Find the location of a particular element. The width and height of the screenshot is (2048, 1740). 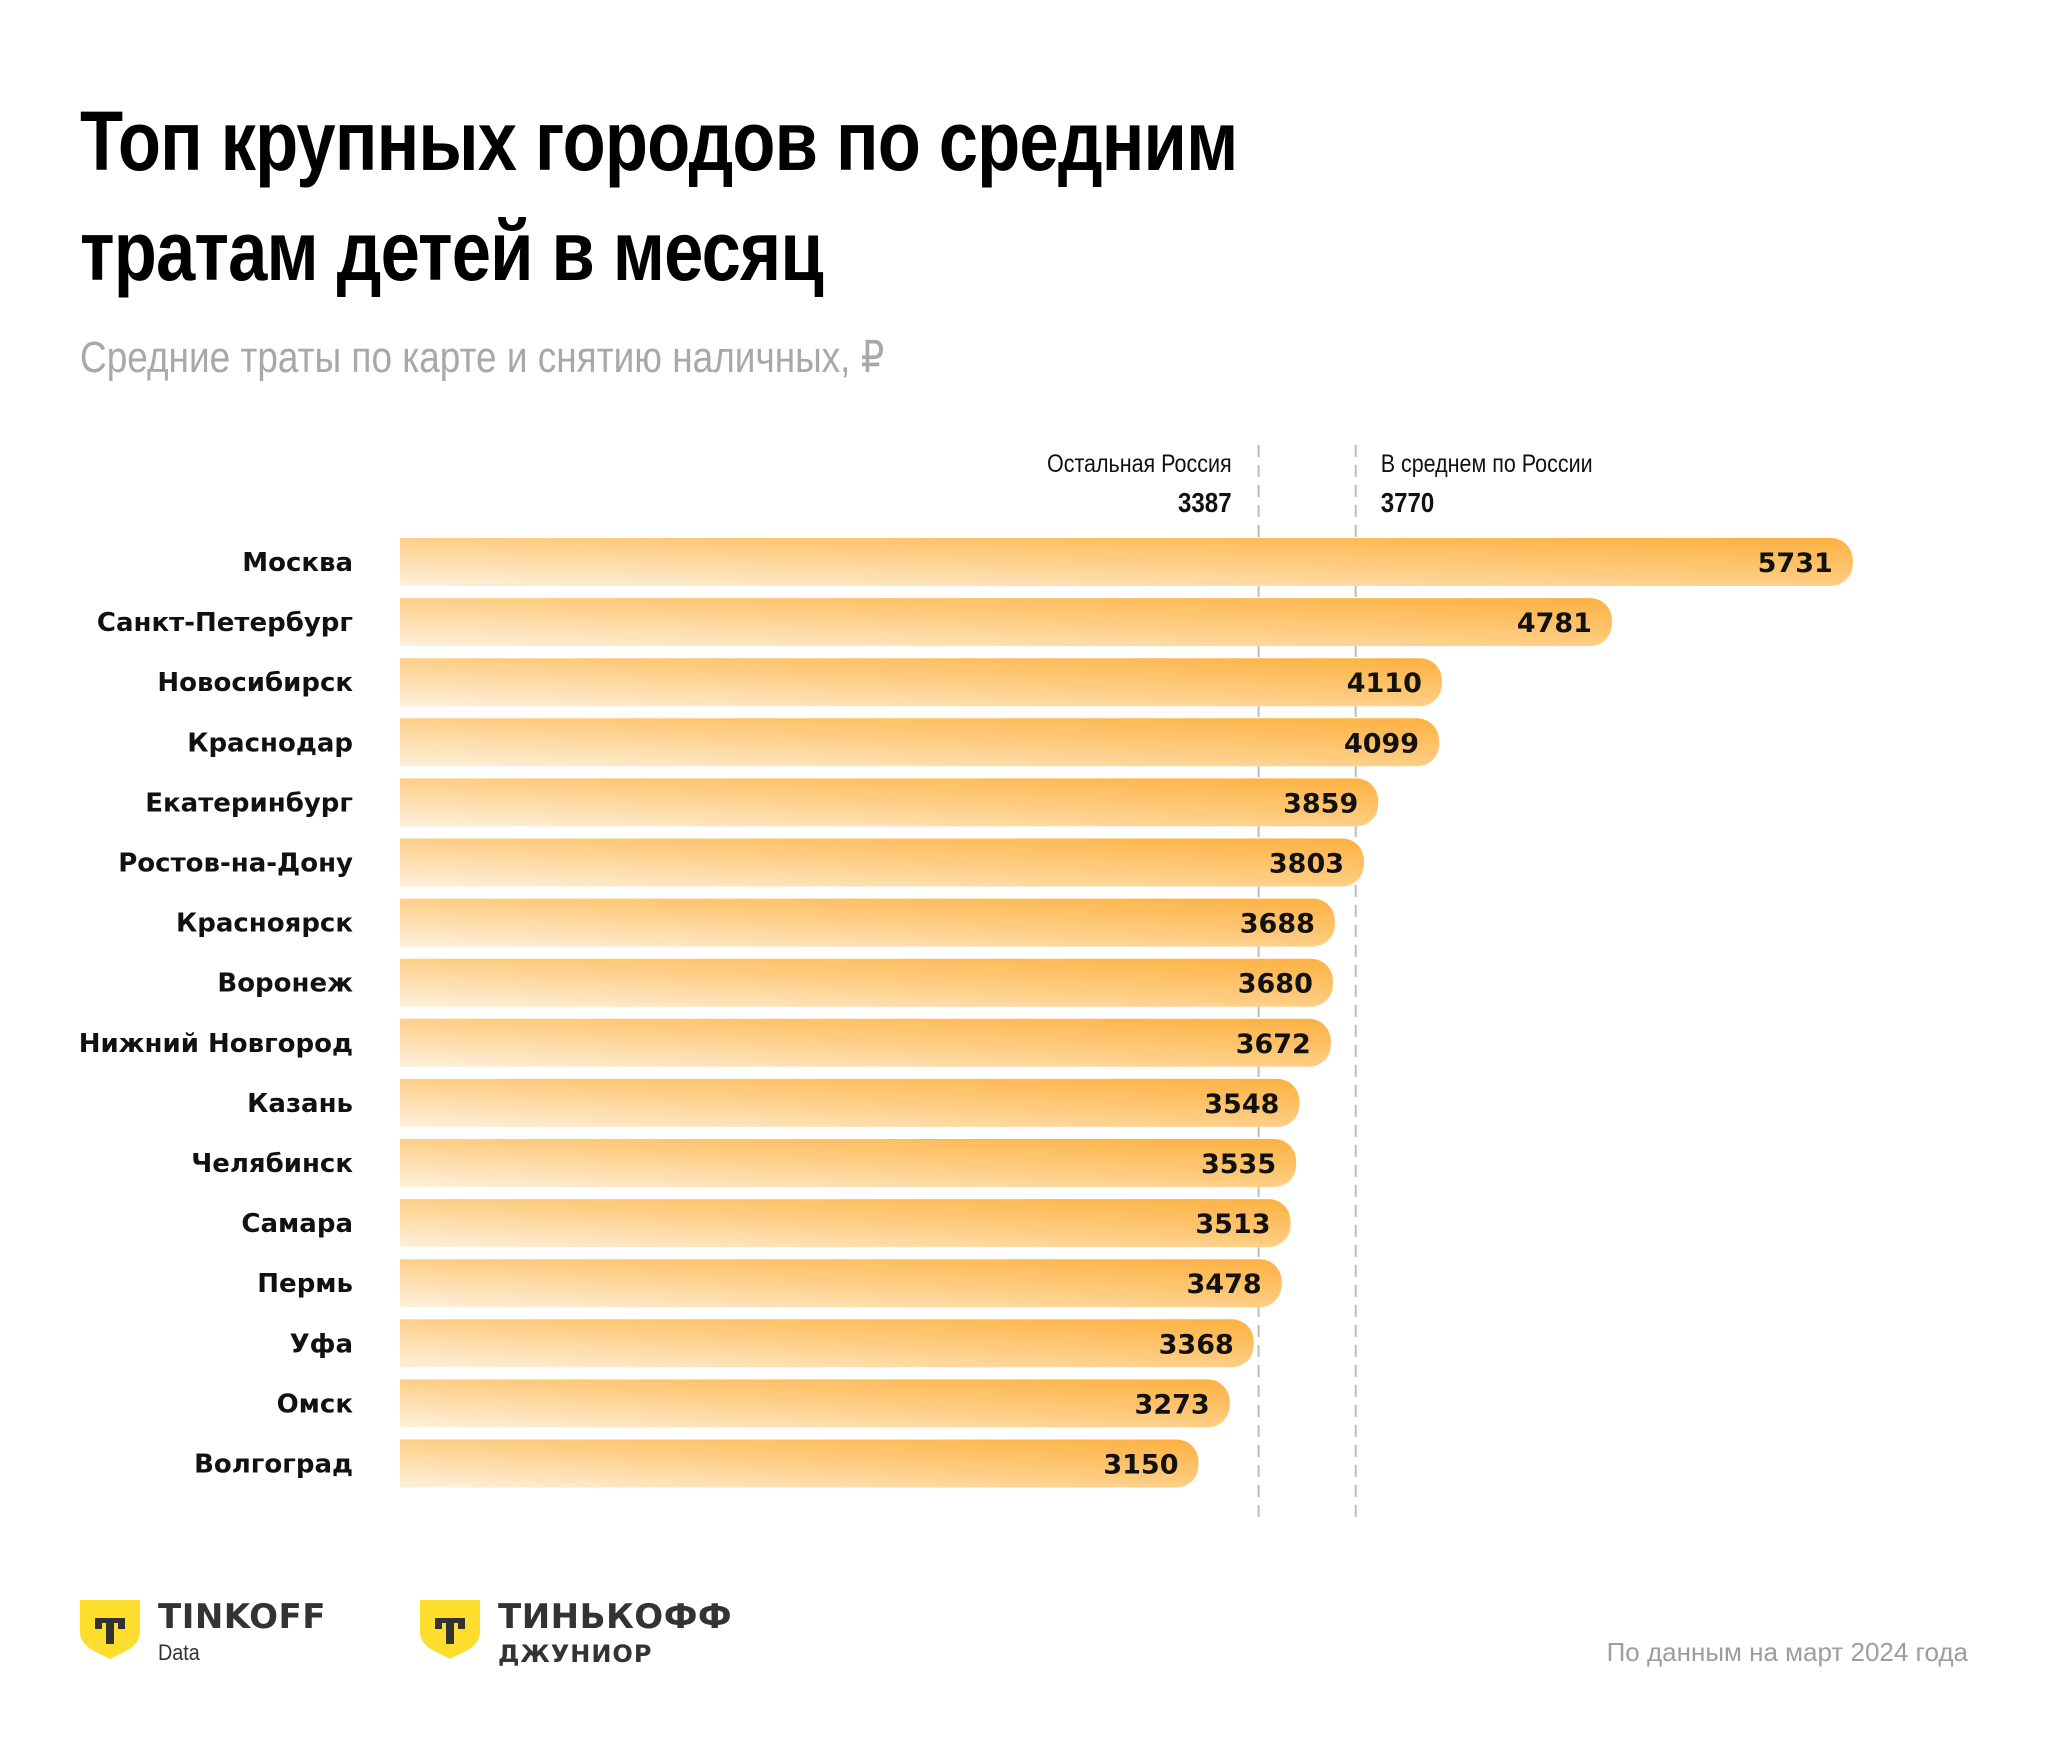

bar-row: Новосибирск 4110 is located at coordinates (799, 682).